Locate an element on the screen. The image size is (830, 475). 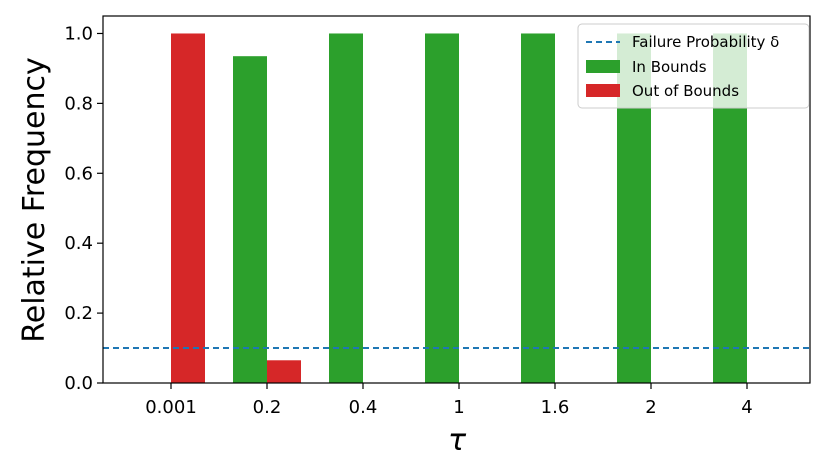
x-axis: 0.001 0.2 0.4 1 1.6 2 4 is located at coordinates (449, 400).